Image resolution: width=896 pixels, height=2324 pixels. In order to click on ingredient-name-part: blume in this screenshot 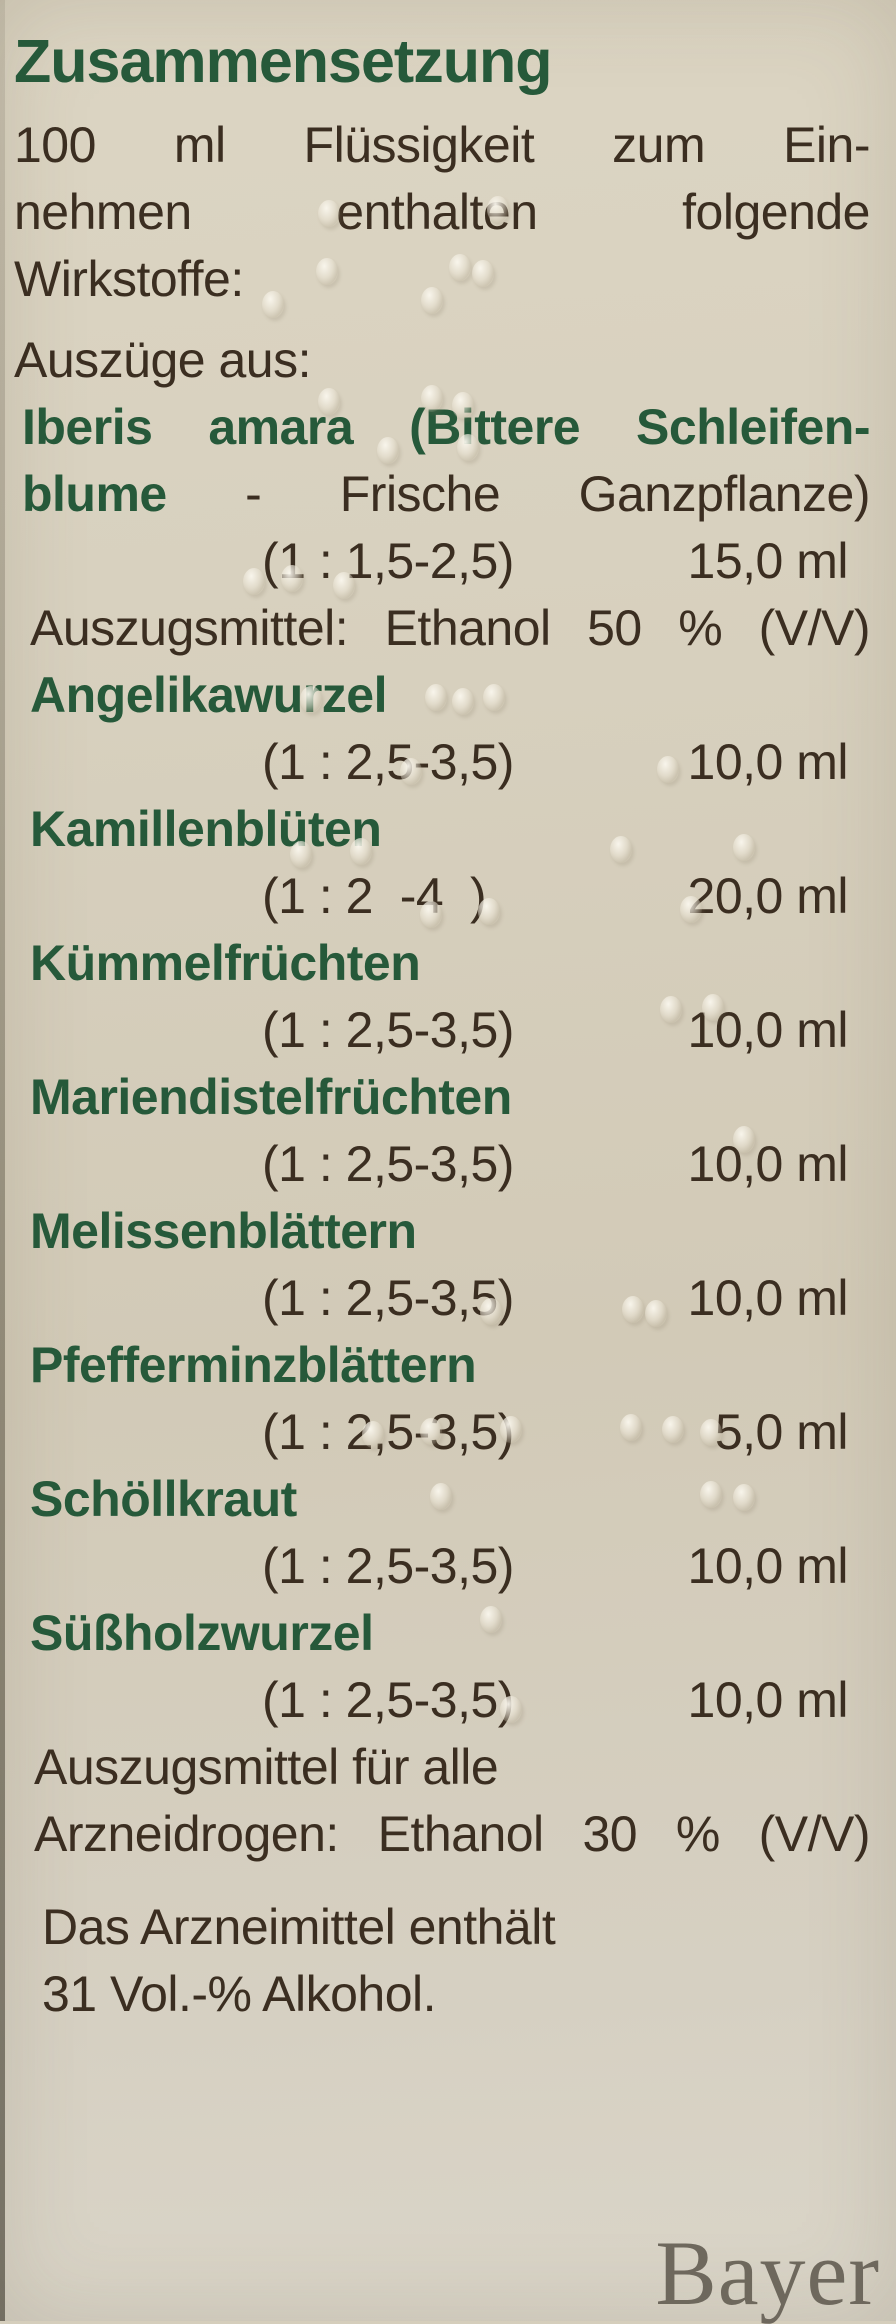, I will do `click(94, 494)`.